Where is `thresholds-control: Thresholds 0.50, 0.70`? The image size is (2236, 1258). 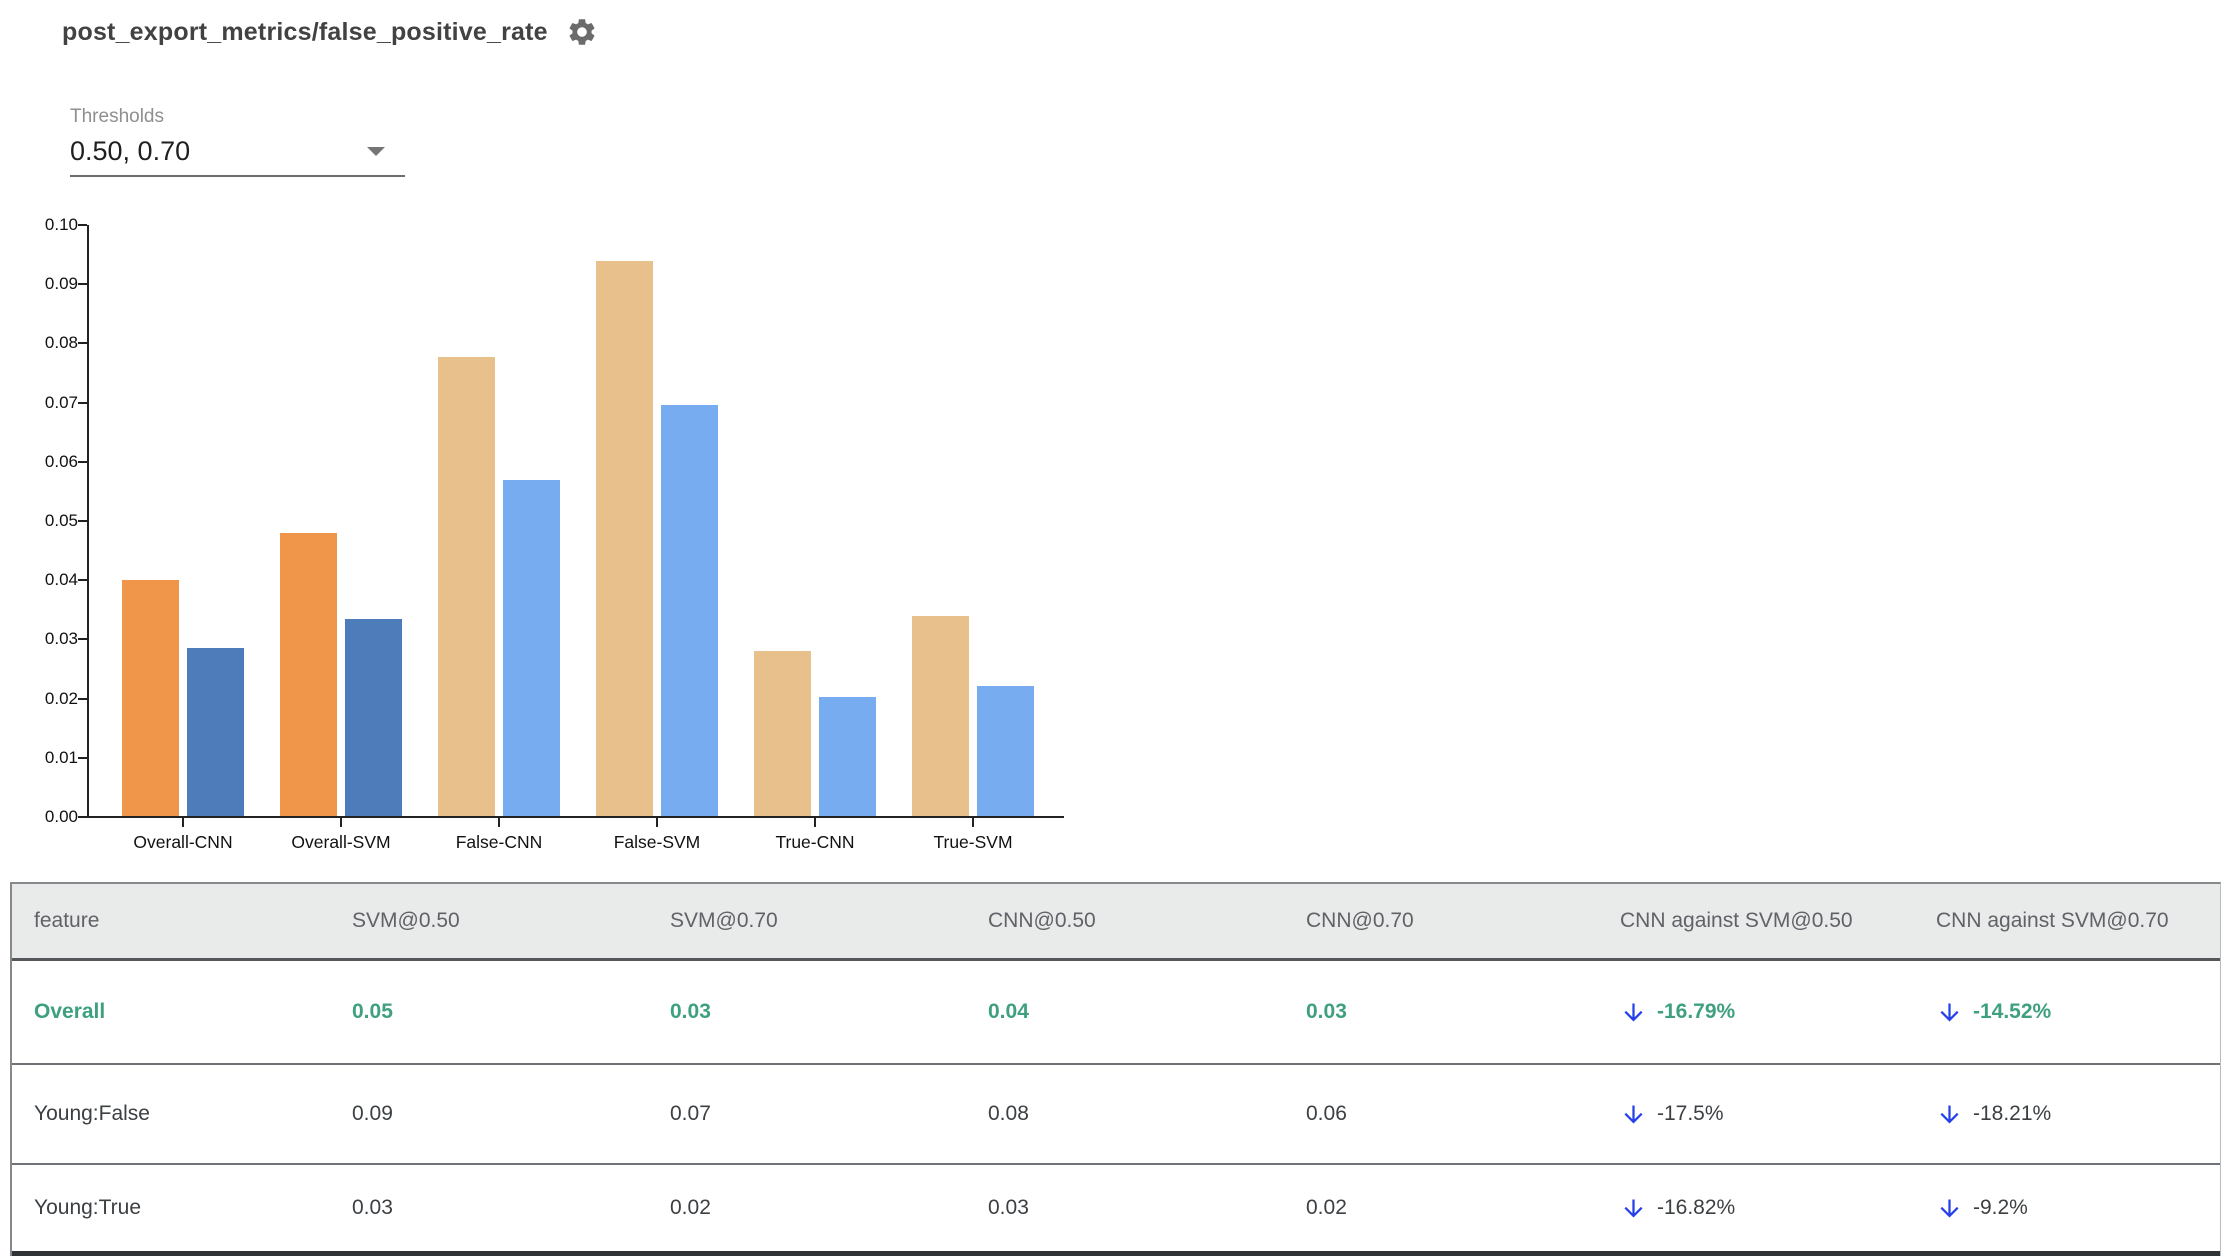 thresholds-control: Thresholds 0.50, 0.70 is located at coordinates (237, 141).